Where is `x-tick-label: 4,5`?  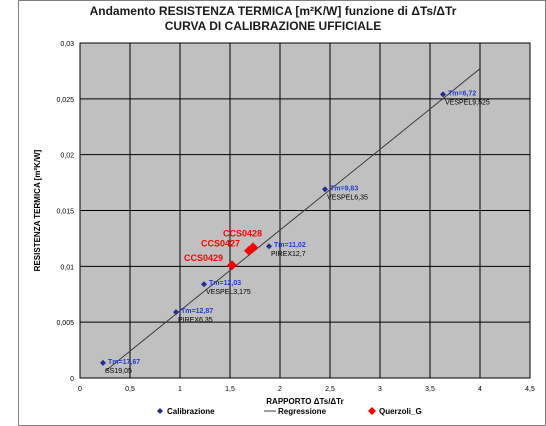
x-tick-label: 4,5 is located at coordinates (530, 389).